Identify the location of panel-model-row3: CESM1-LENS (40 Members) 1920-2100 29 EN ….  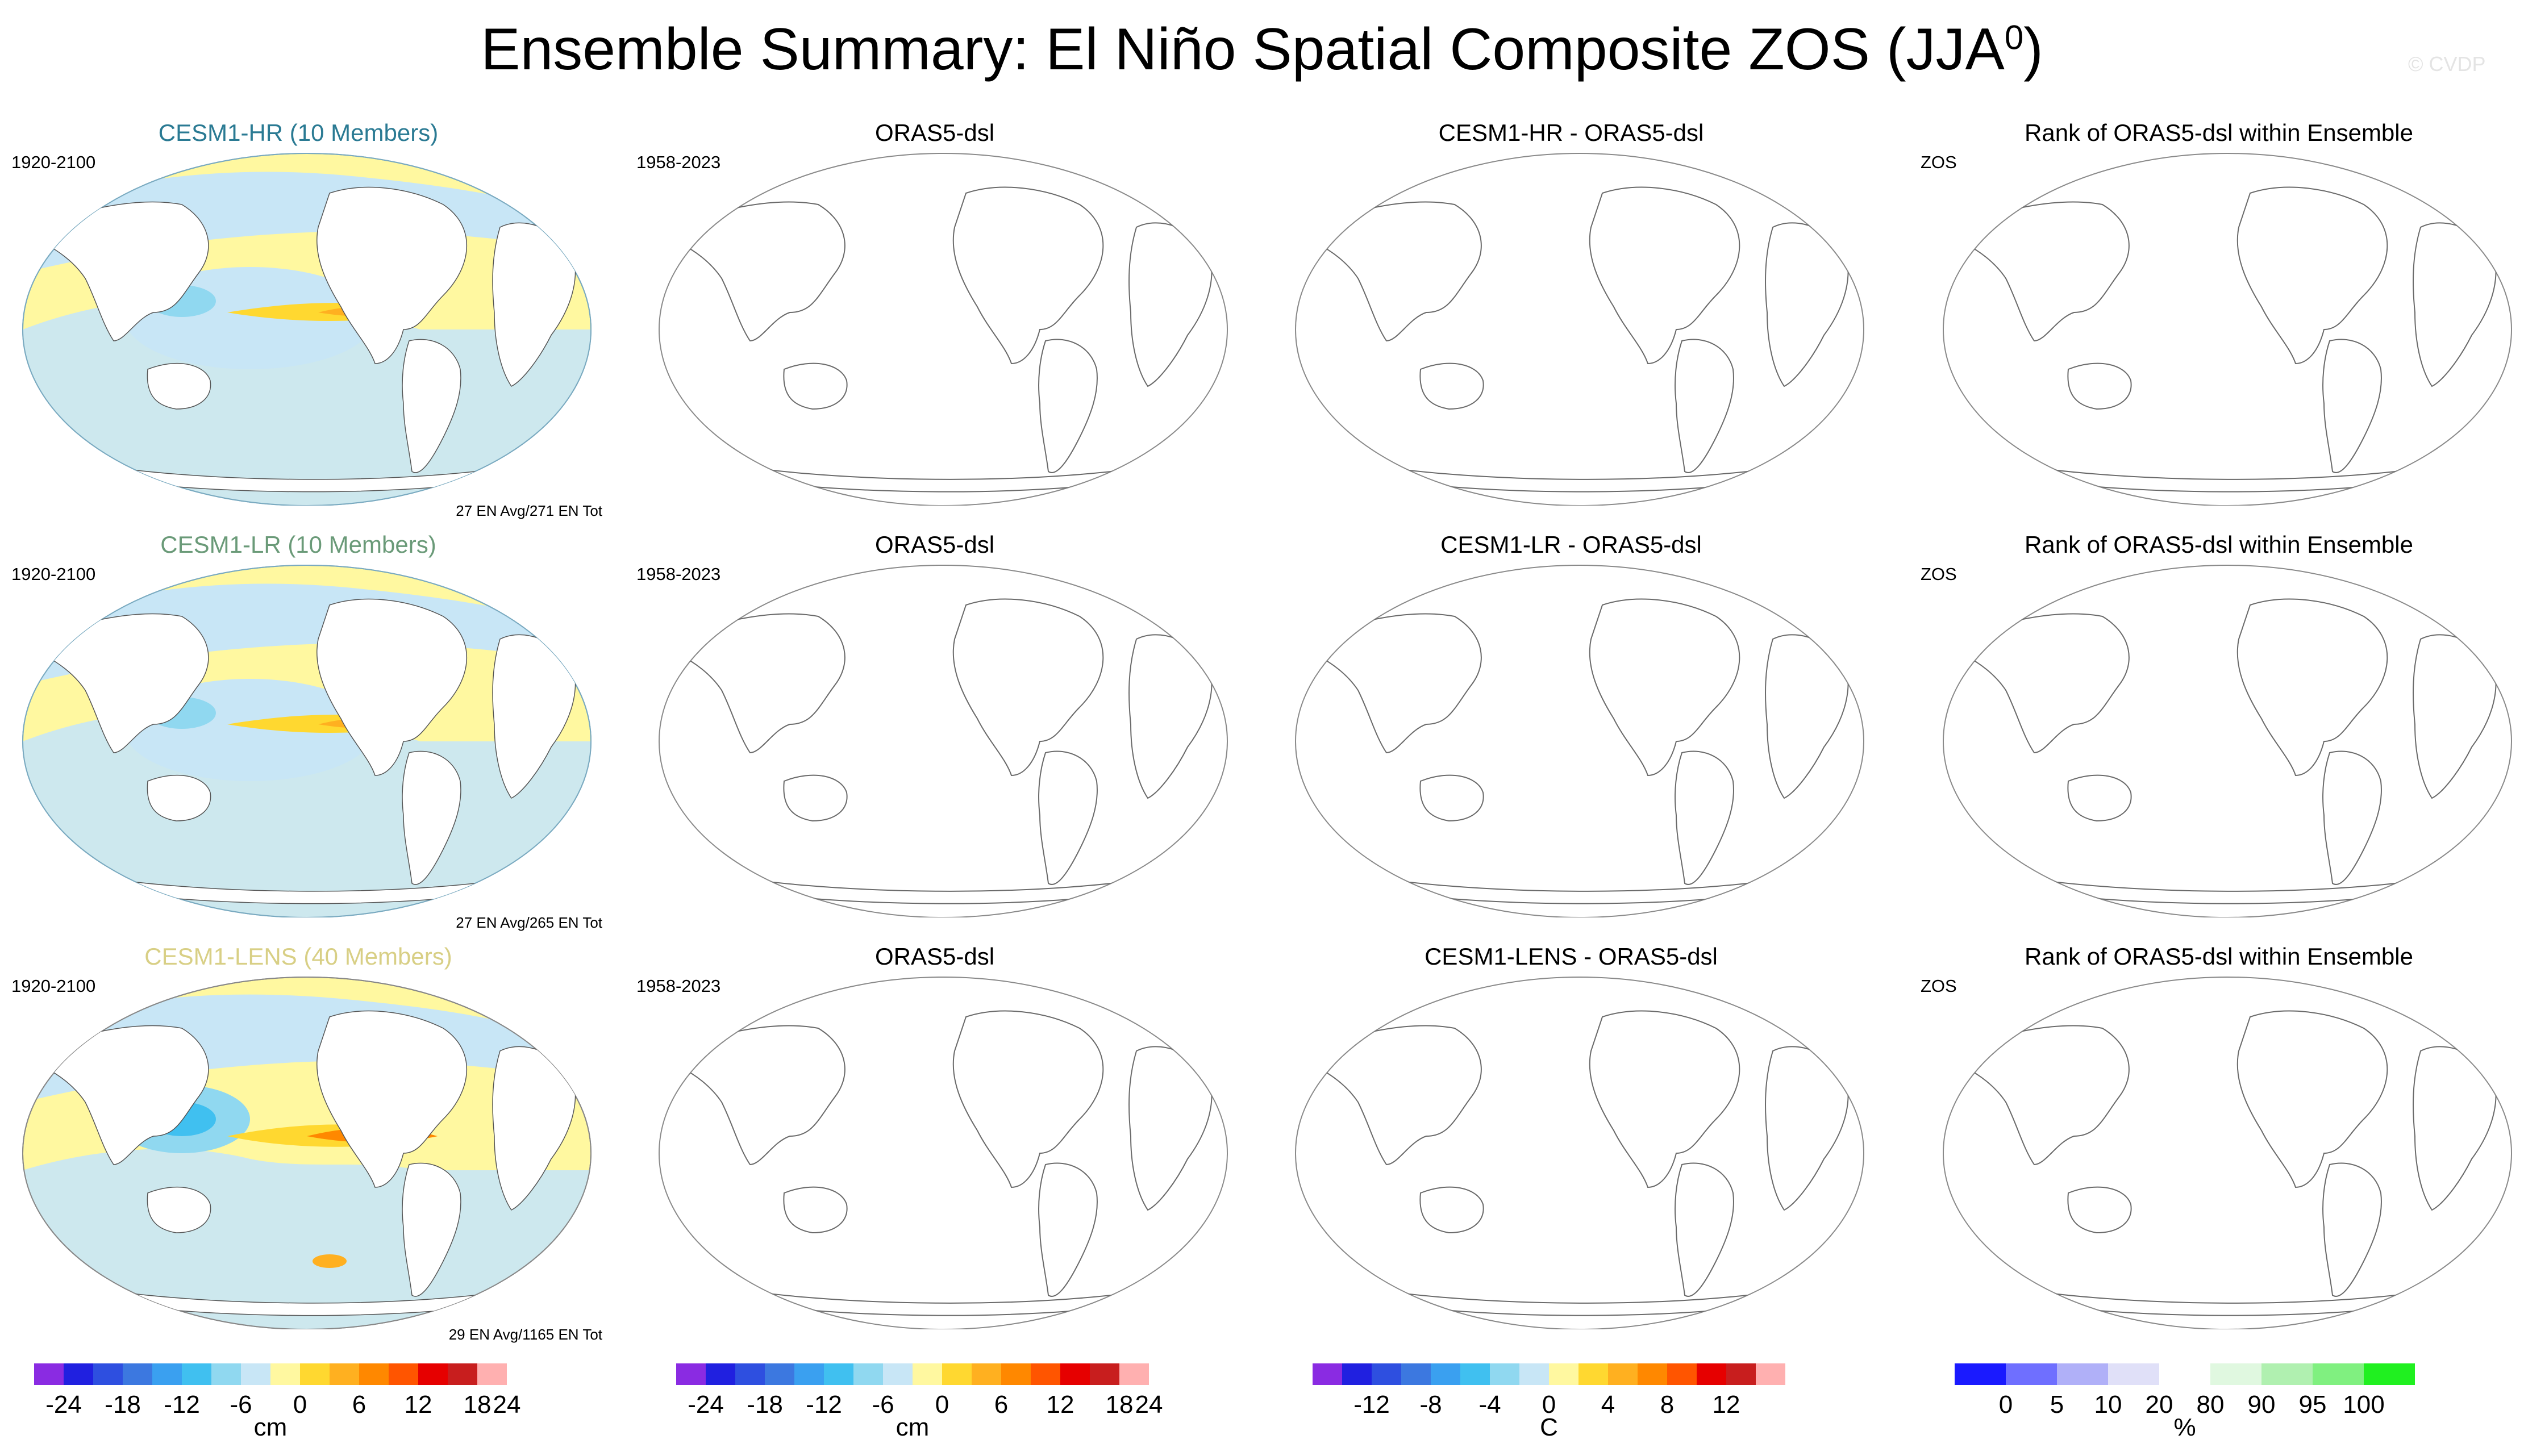
(301, 1143).